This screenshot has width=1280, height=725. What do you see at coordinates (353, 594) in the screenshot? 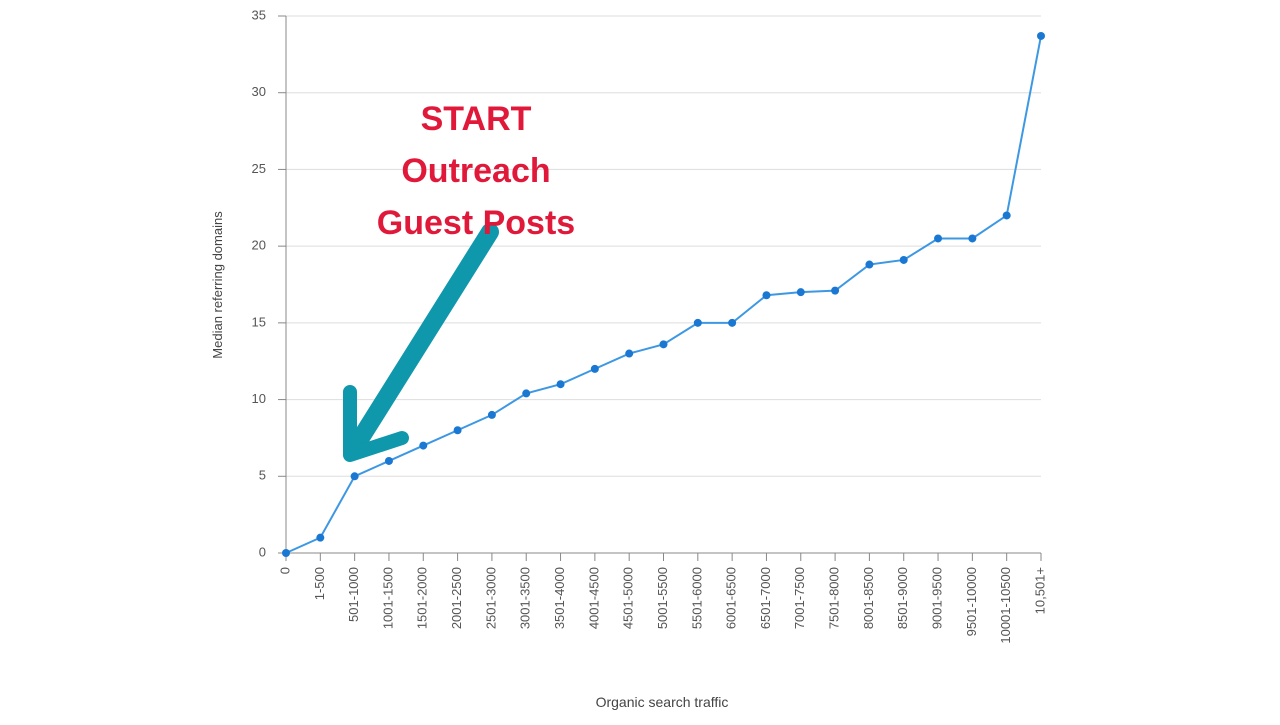
I see `x-tick-label: 501-1000` at bounding box center [353, 594].